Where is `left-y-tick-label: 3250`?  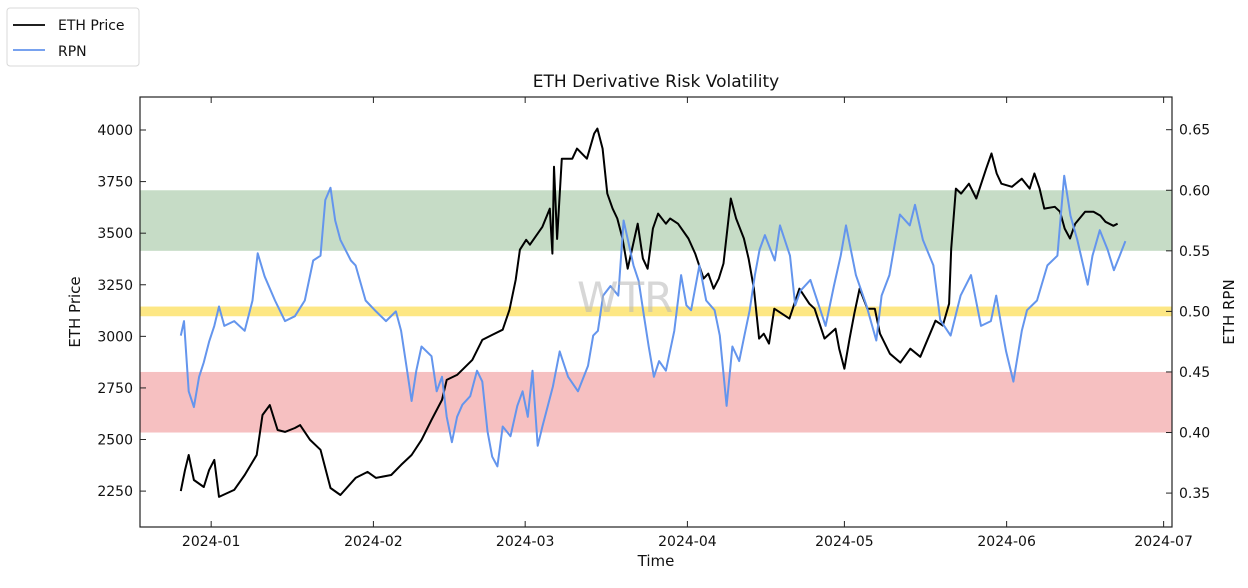 left-y-tick-label: 3250 is located at coordinates (115, 286).